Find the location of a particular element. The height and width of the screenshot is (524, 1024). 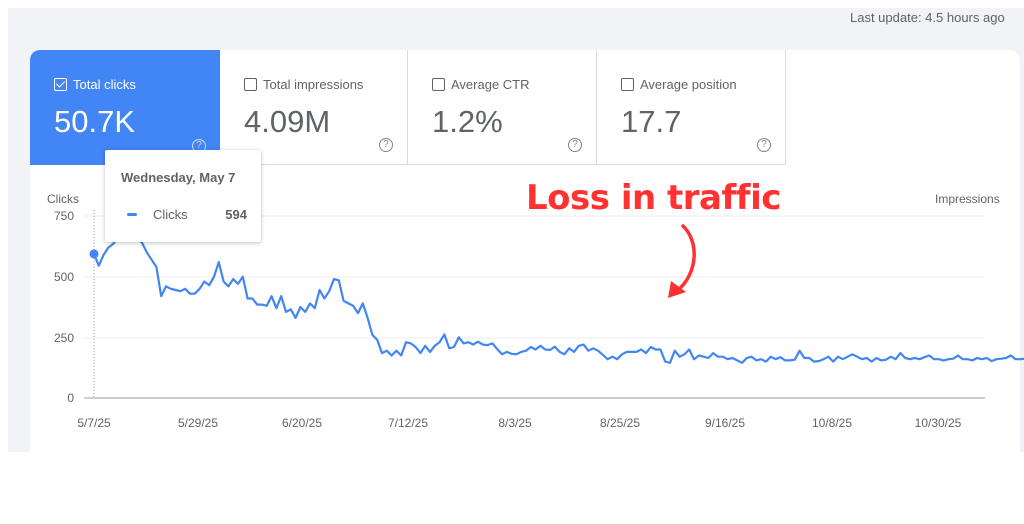

x-tick: 10/30/25 is located at coordinates (938, 423).